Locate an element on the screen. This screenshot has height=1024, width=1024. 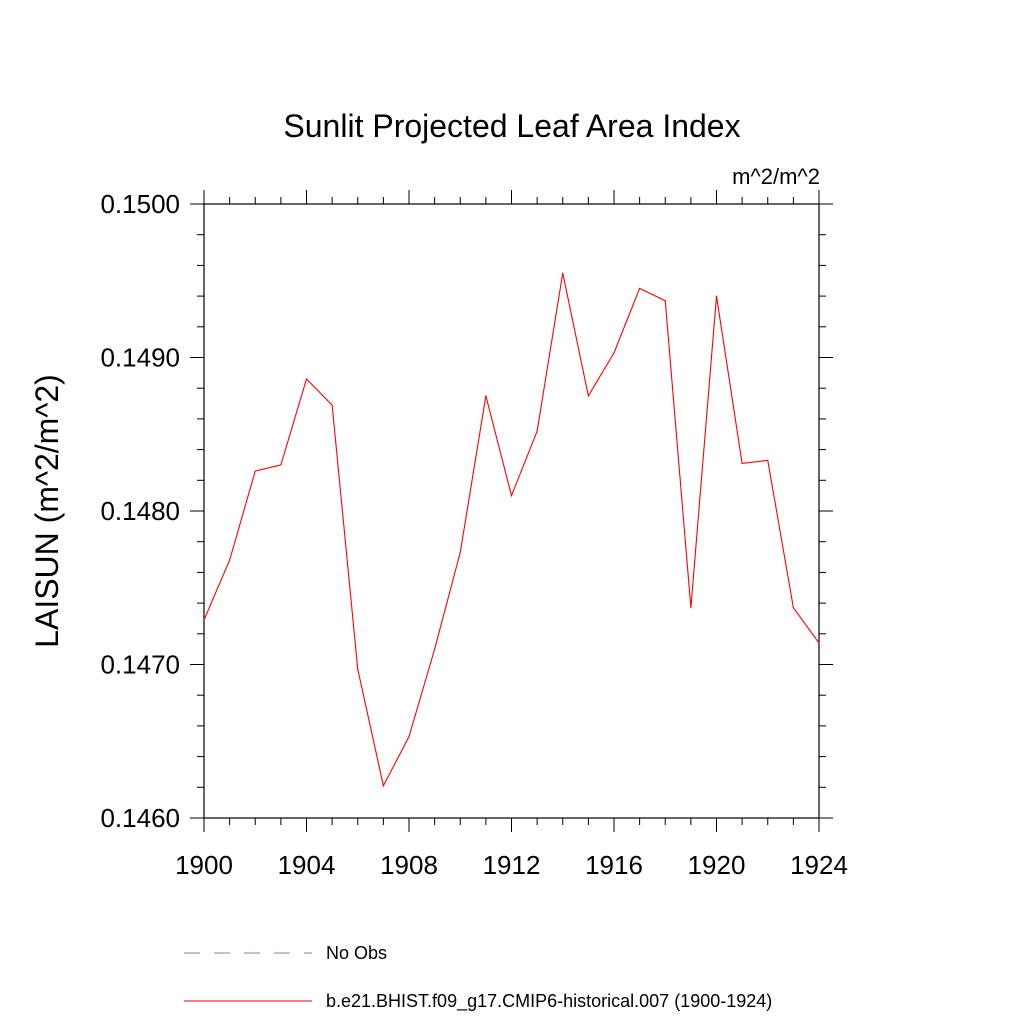
y-tick-label: 0.1490 is located at coordinates (140, 358).